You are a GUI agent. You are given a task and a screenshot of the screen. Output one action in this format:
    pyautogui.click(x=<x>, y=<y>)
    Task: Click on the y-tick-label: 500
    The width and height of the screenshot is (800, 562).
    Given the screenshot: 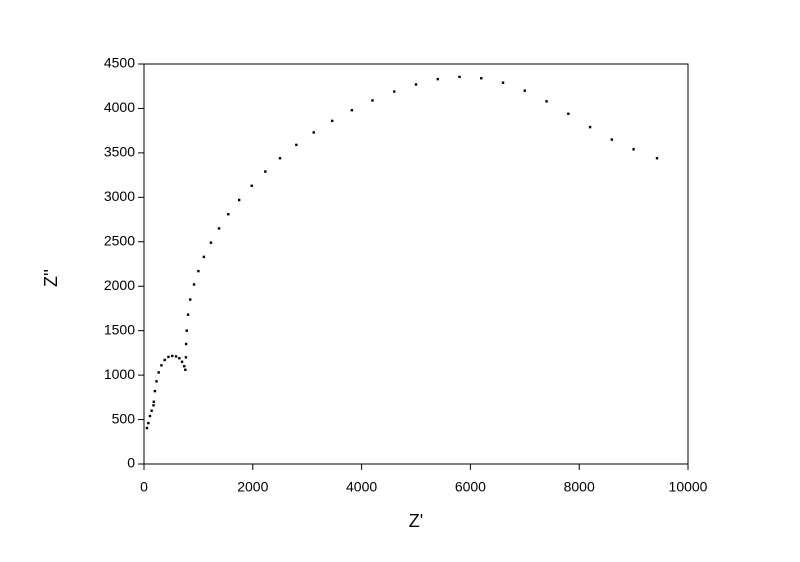 What is the action you would take?
    pyautogui.click(x=124, y=418)
    